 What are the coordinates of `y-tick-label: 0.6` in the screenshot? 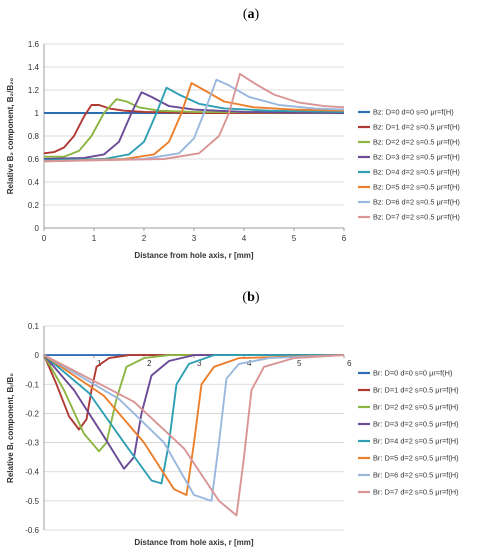 It's located at (34, 159).